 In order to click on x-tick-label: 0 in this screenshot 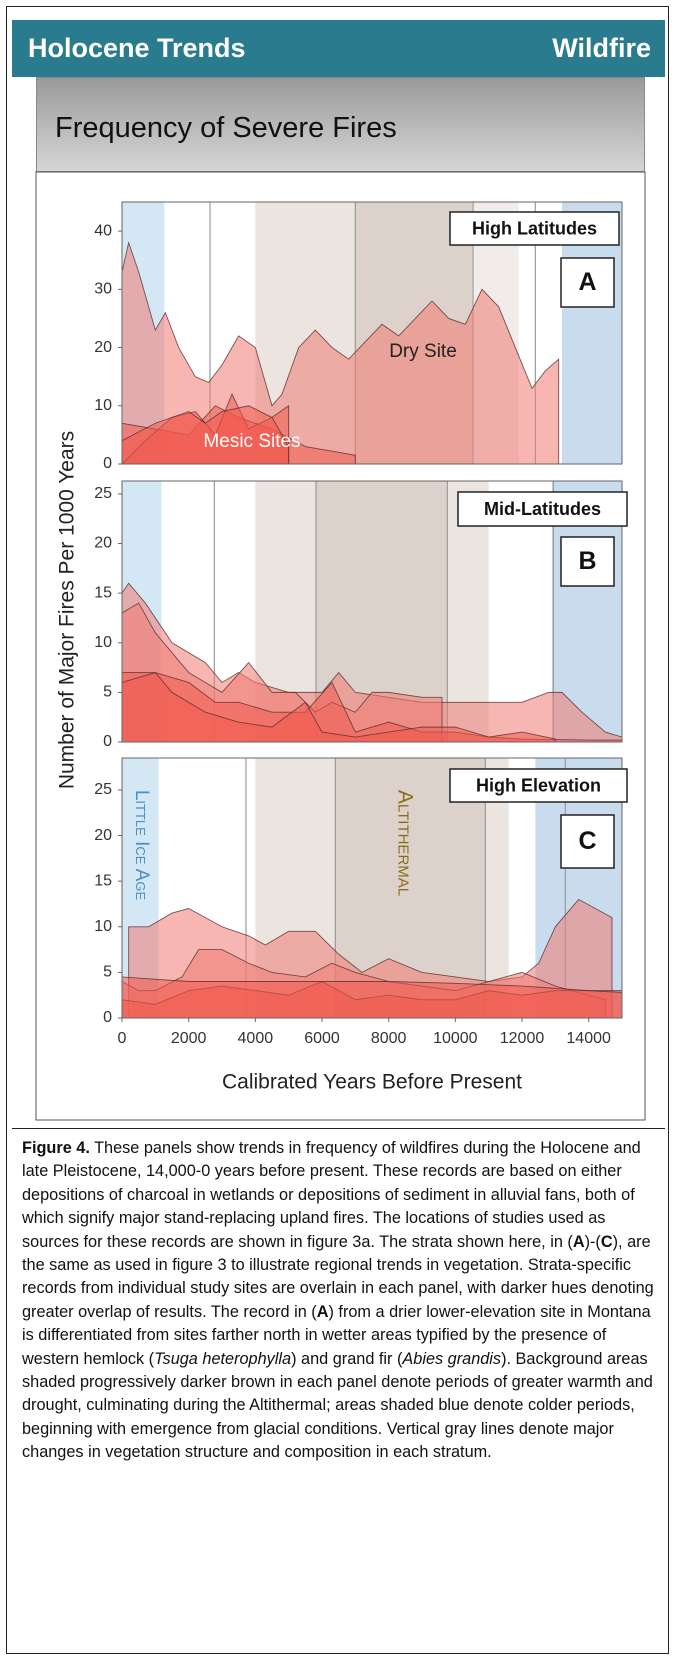, I will do `click(122, 1038)`.